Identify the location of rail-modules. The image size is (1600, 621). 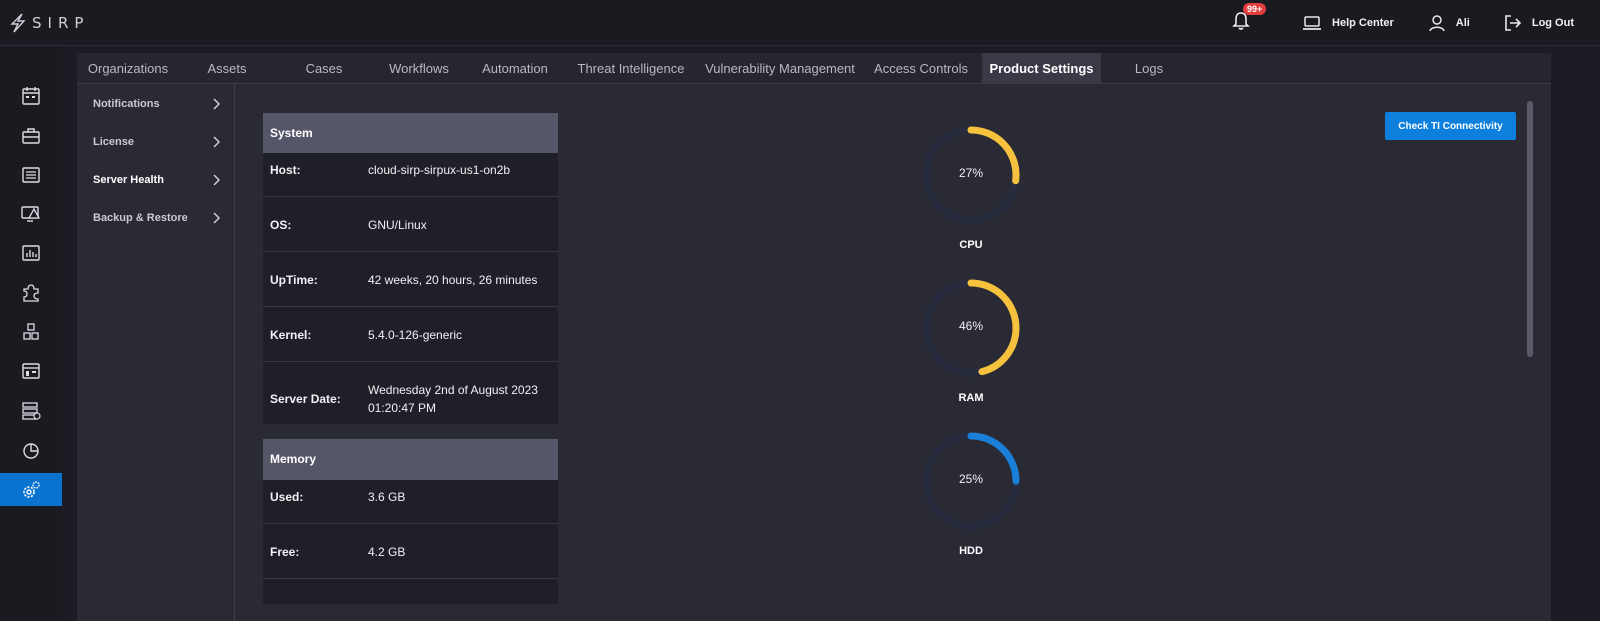
(31, 331).